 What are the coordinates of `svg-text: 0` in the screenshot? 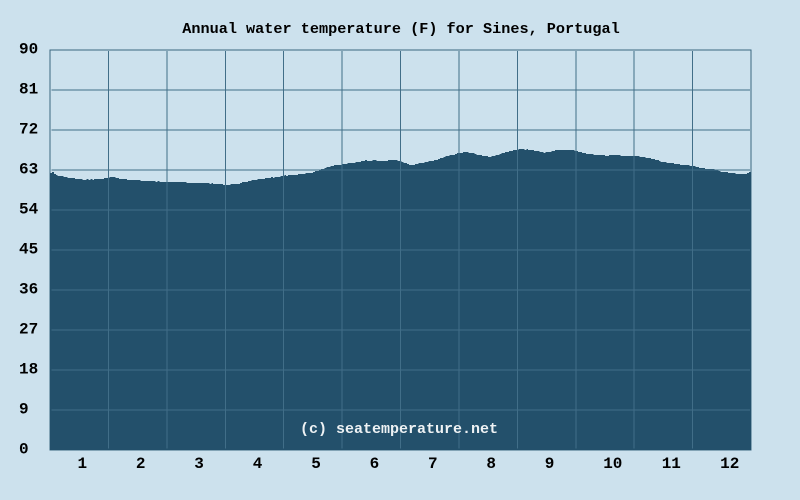 It's located at (24, 450).